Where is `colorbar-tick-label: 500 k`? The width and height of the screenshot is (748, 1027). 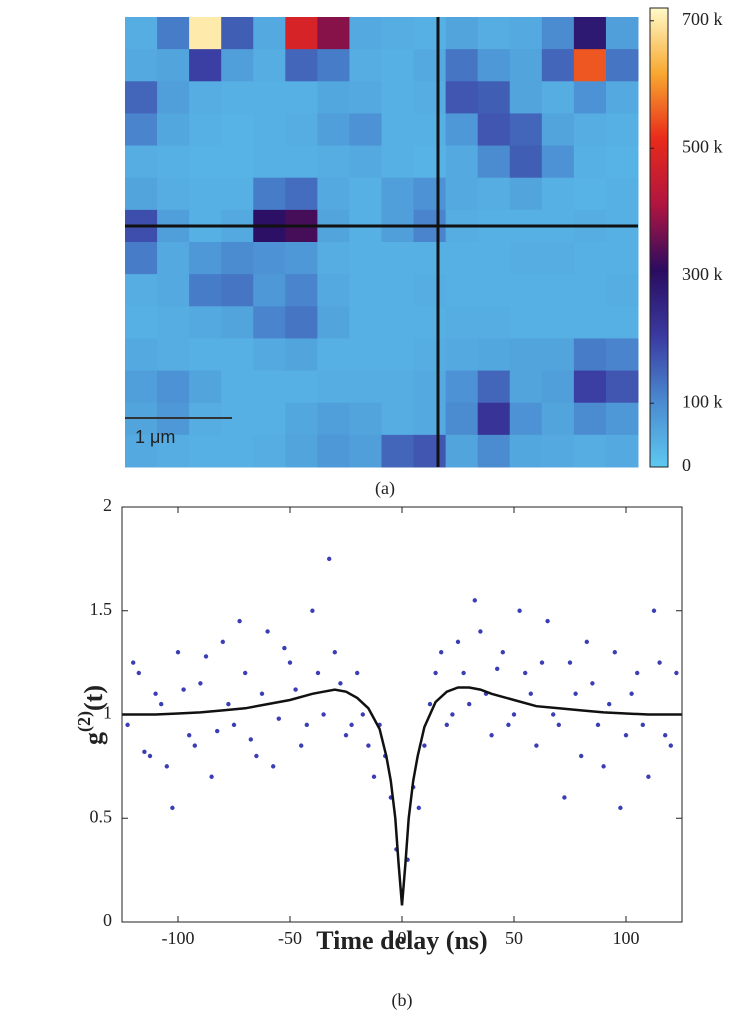
colorbar-tick-label: 500 k is located at coordinates (702, 146).